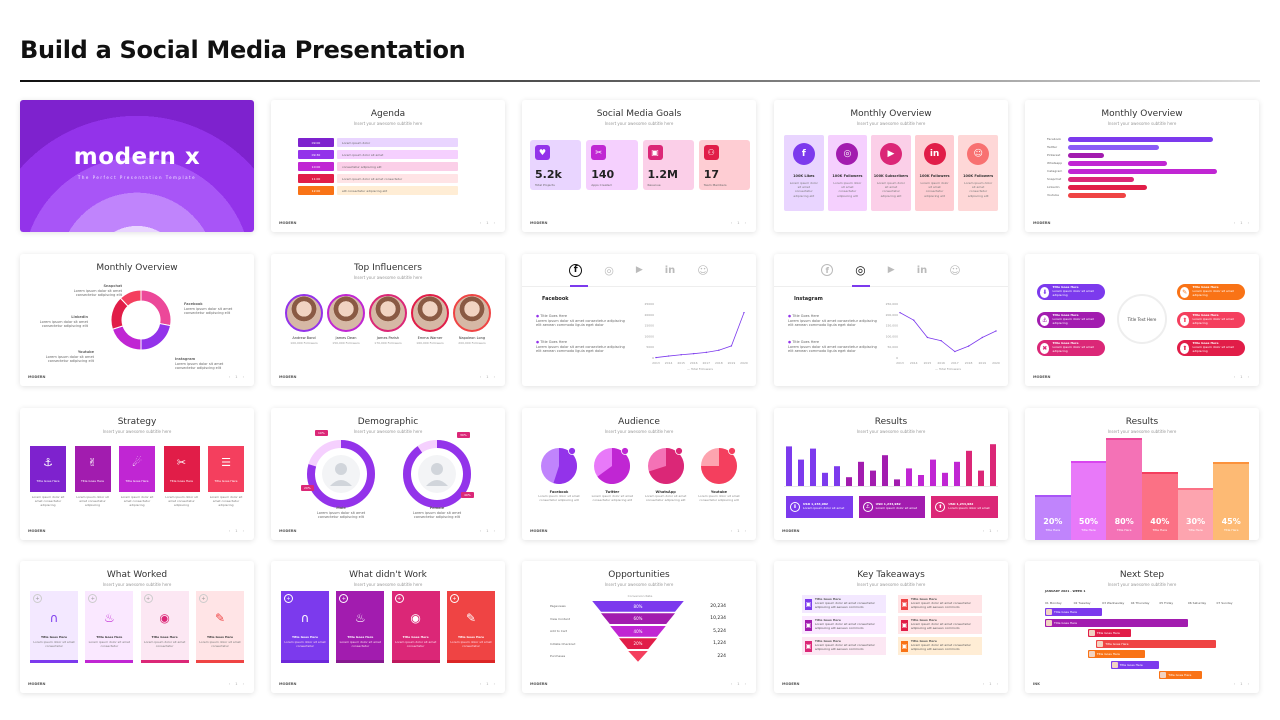 Image resolution: width=1280 pixels, height=720 pixels. Describe the element at coordinates (378, 190) in the screenshot. I see `agenda-row: 12:00 elit consectetur adipiscing elit` at that location.